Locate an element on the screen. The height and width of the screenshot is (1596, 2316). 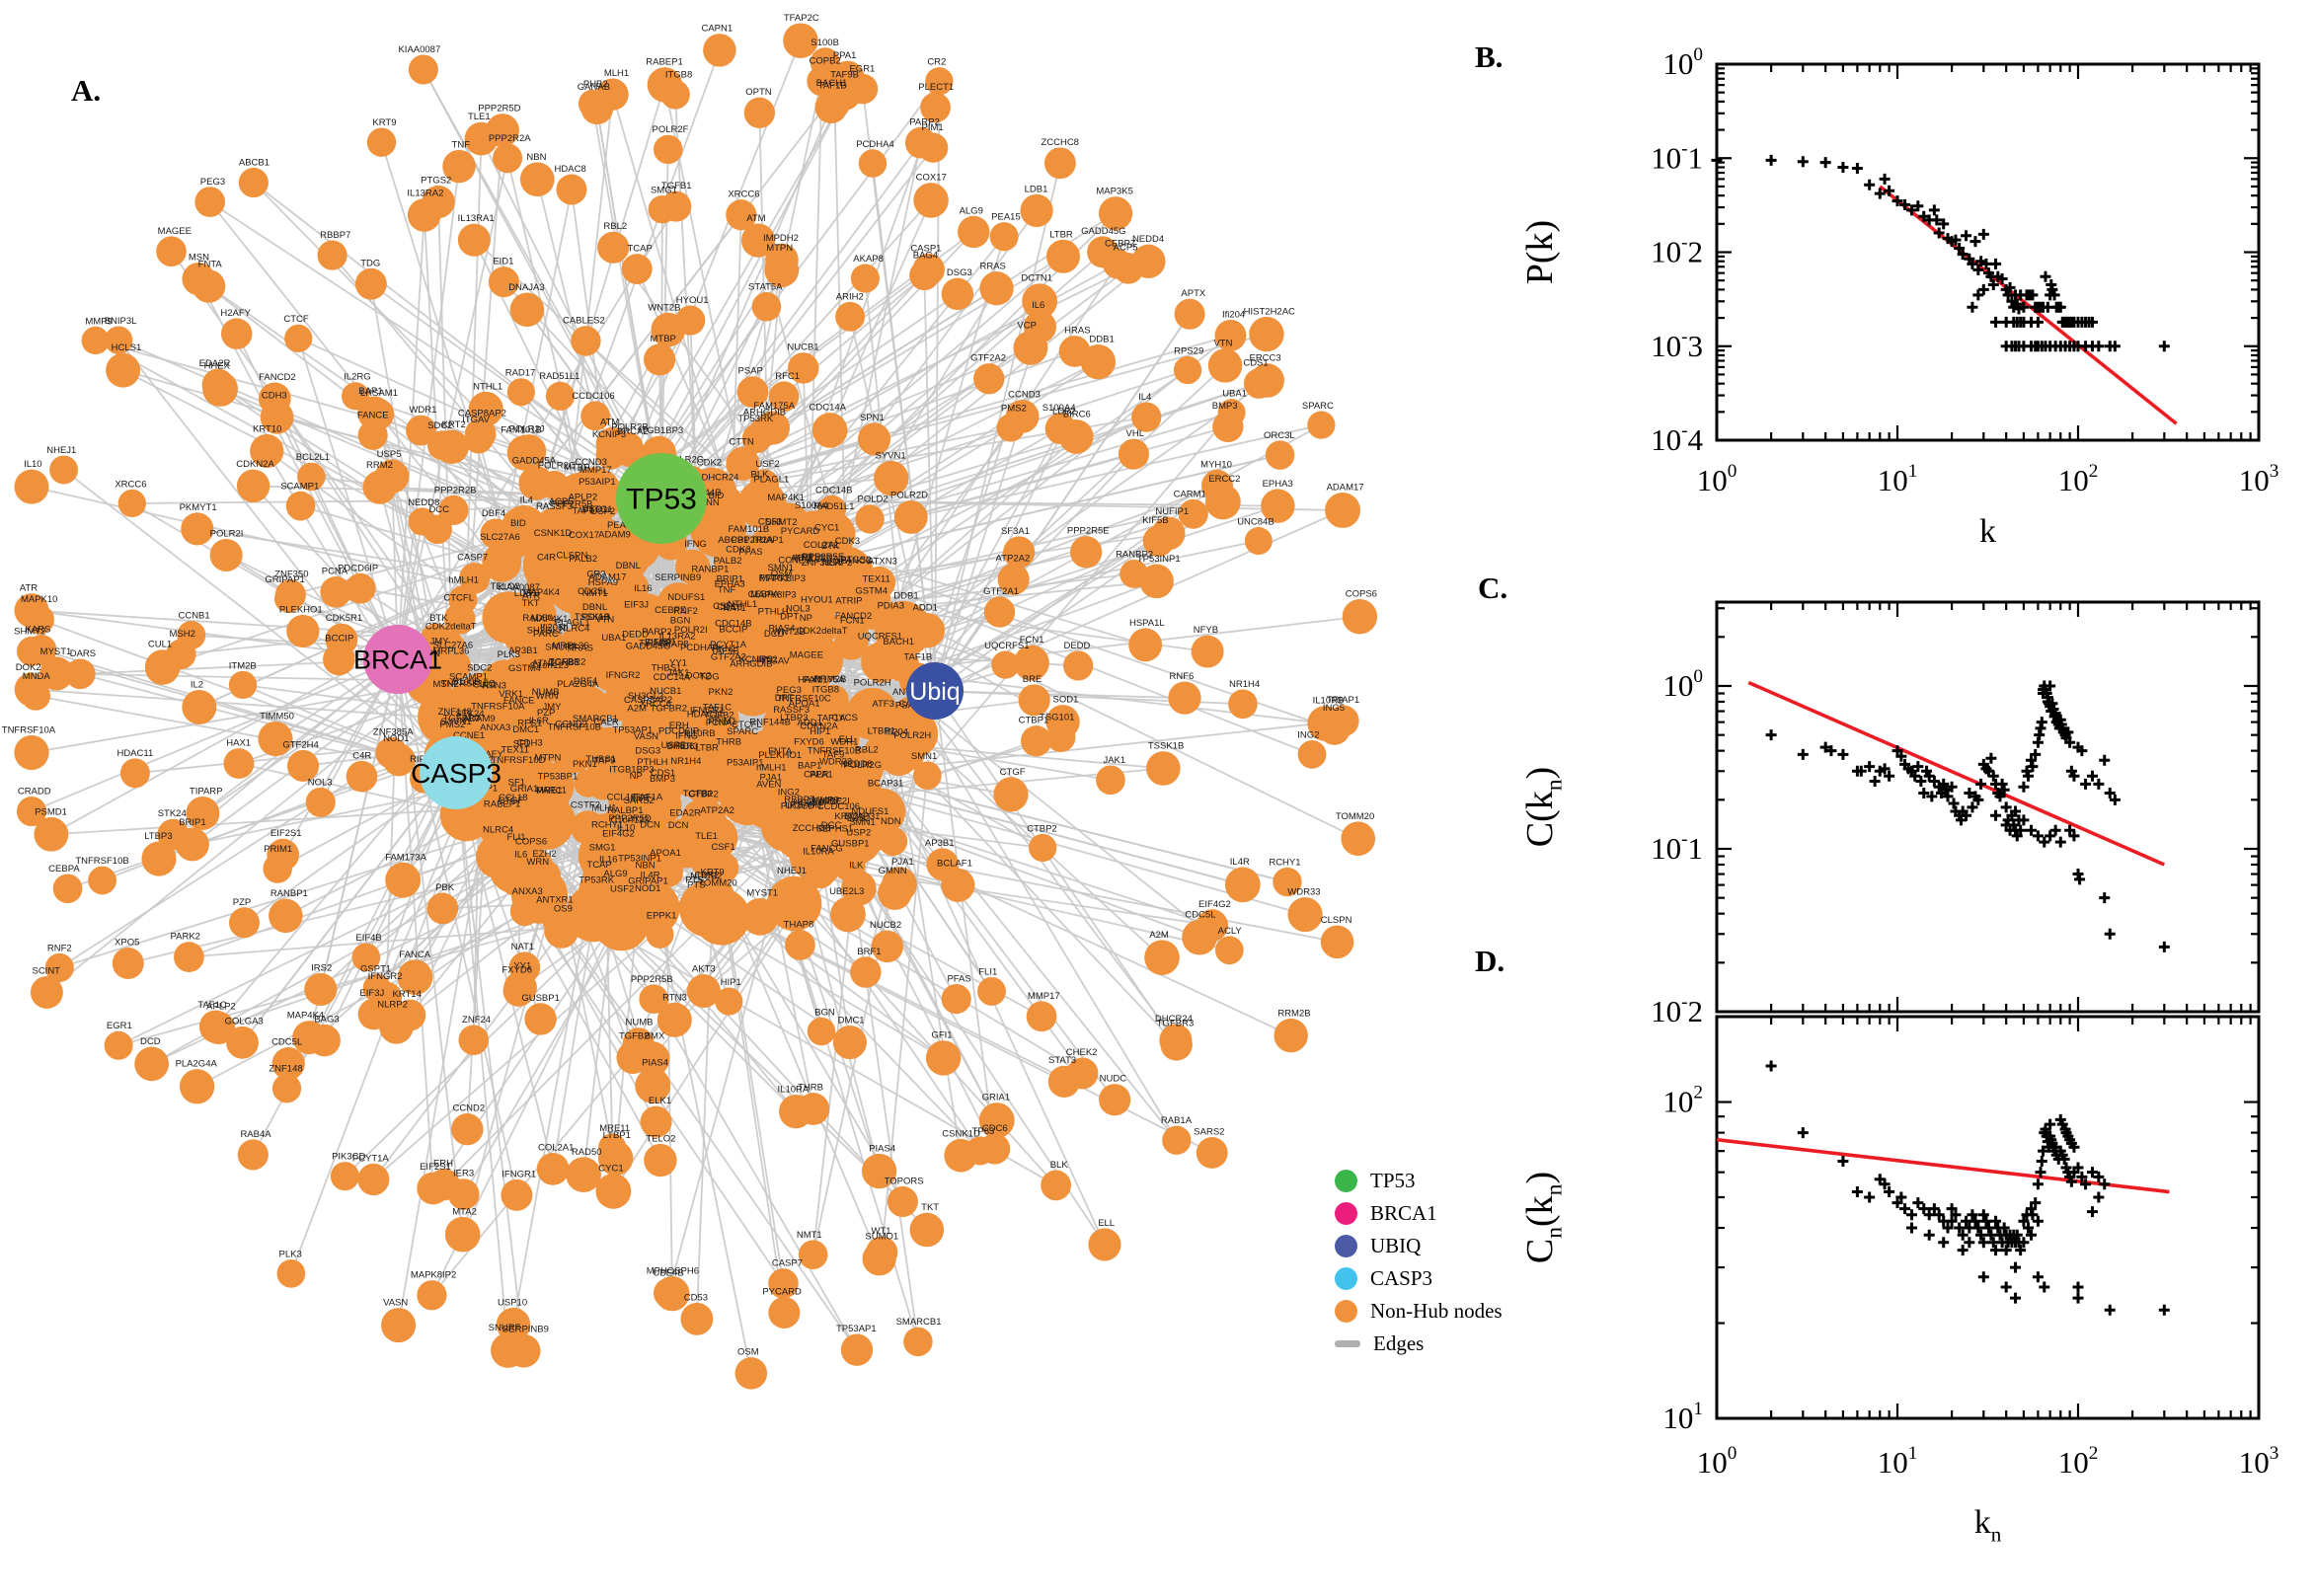
network-node-label: TGFBR3 is located at coordinates (1176, 1024).